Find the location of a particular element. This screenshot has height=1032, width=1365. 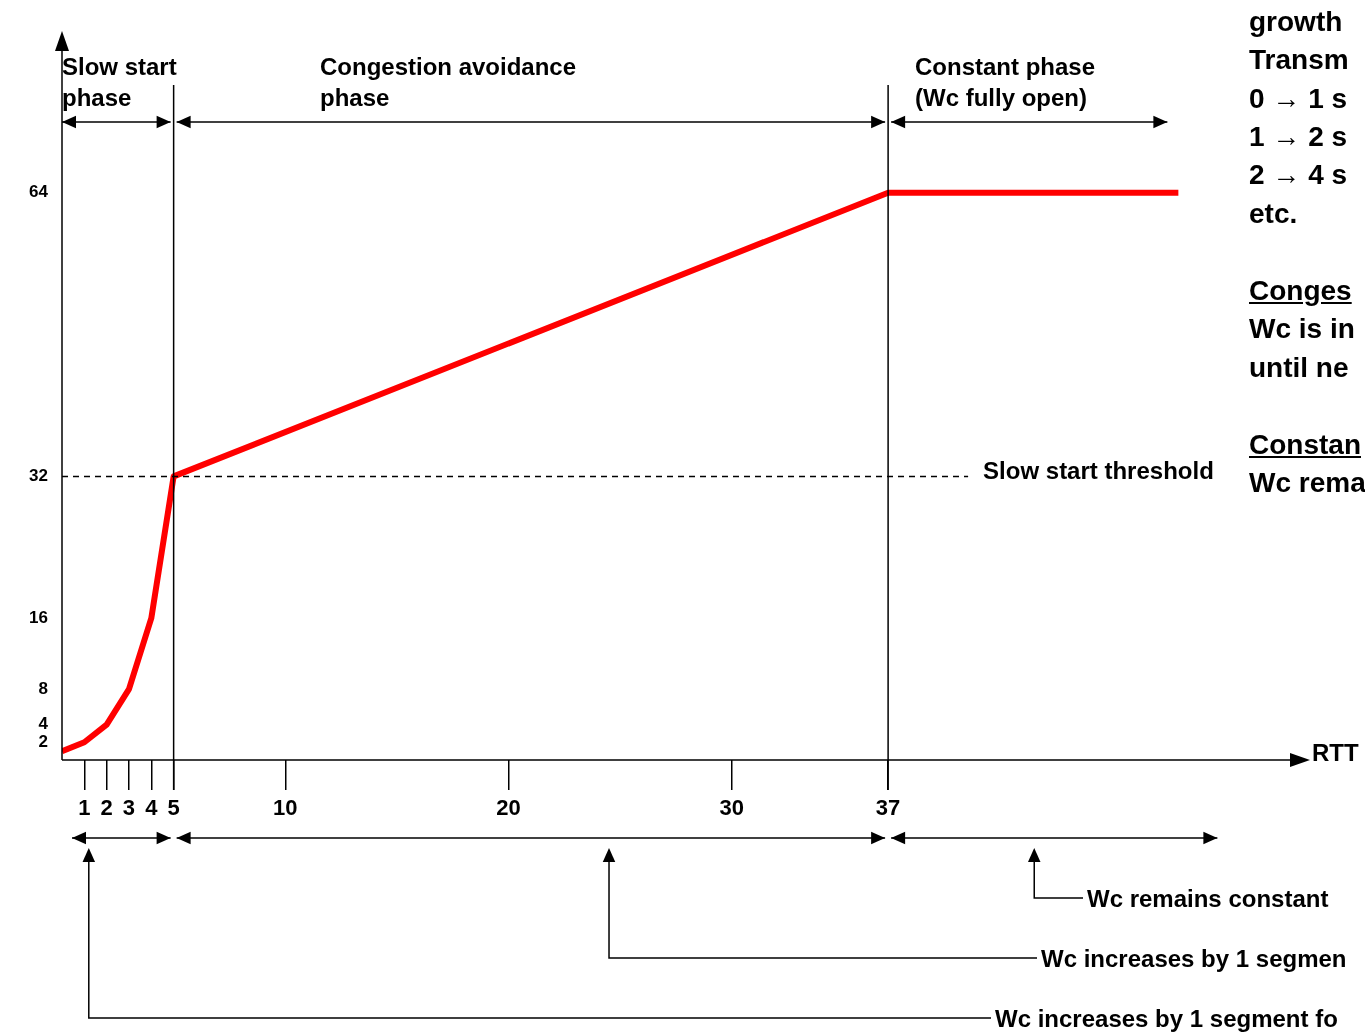

x-tick-label: 1 is located at coordinates (84, 808).